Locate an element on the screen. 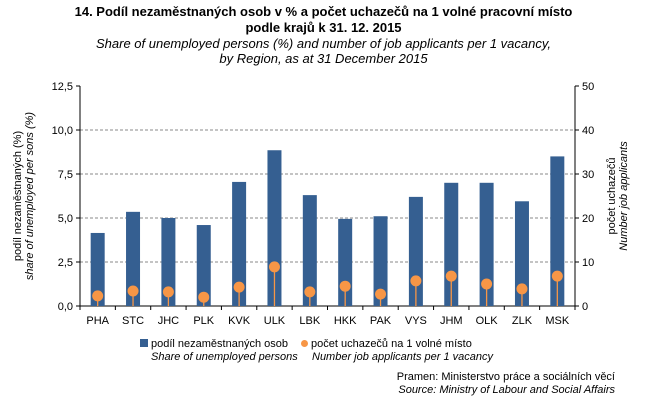 This screenshot has height=408, width=647. bar-JHC is located at coordinates (168, 262).